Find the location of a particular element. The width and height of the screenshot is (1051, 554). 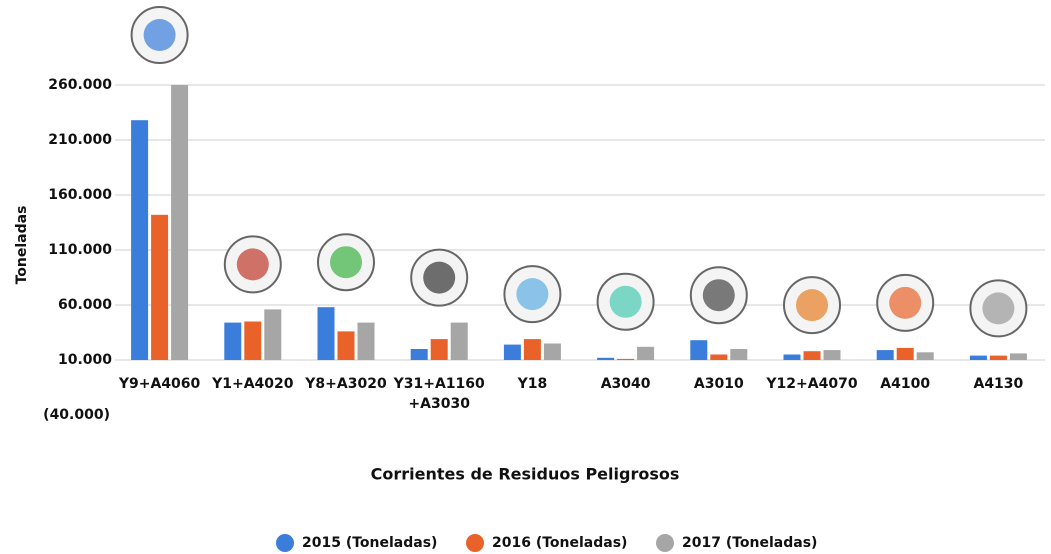

x-tick-label: Y8+A3020 is located at coordinates (346, 384).